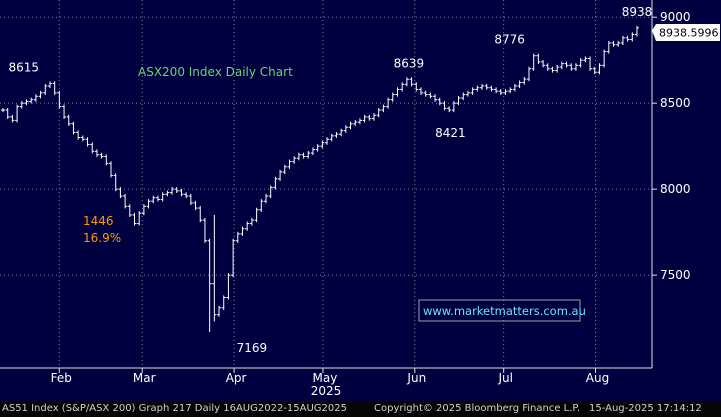 The width and height of the screenshot is (721, 417). I want to click on x-tick-label: Jun, so click(416, 378).